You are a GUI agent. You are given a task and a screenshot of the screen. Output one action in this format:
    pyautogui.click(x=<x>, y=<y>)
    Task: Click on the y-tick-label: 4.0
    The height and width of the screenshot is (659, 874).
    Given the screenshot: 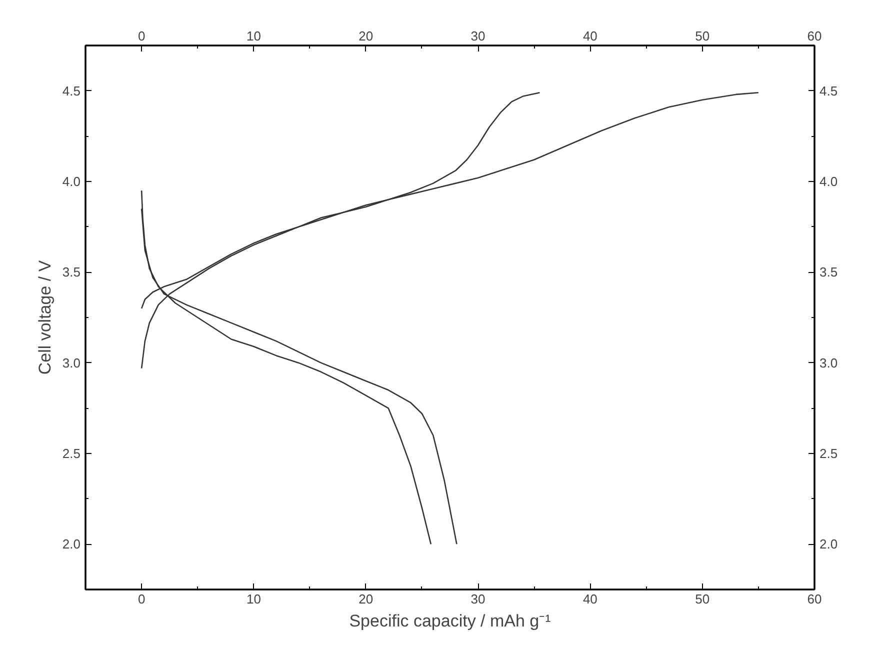 What is the action you would take?
    pyautogui.click(x=71, y=181)
    